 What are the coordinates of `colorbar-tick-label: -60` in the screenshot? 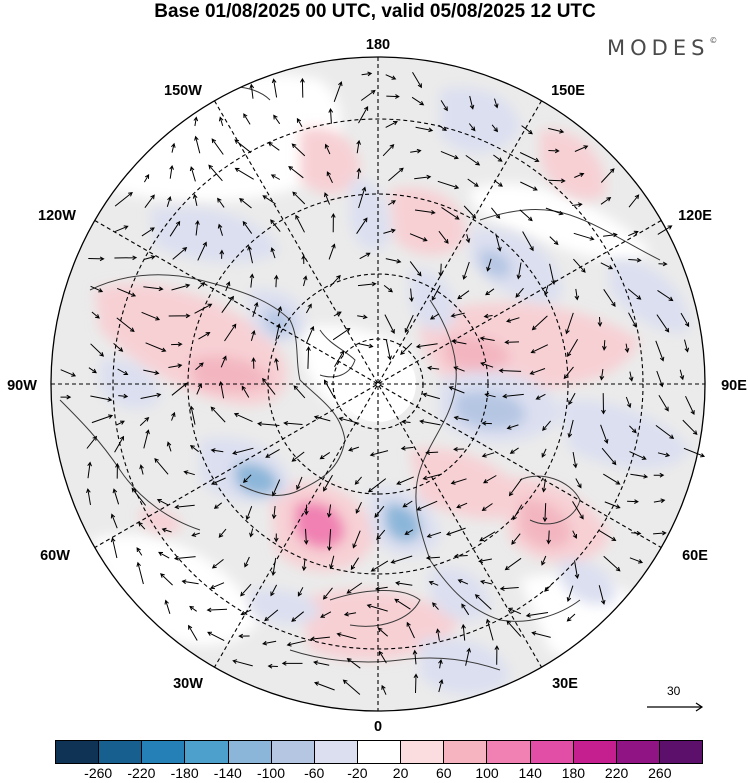 It's located at (314, 773).